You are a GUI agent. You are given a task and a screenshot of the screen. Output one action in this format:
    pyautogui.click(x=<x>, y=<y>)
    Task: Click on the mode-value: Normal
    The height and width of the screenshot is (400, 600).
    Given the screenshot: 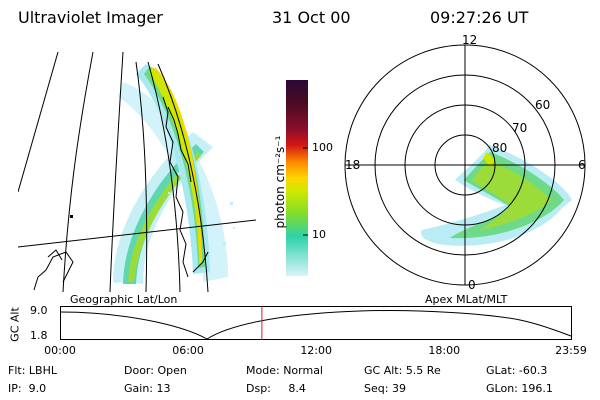 What is the action you would take?
    pyautogui.click(x=303, y=370)
    